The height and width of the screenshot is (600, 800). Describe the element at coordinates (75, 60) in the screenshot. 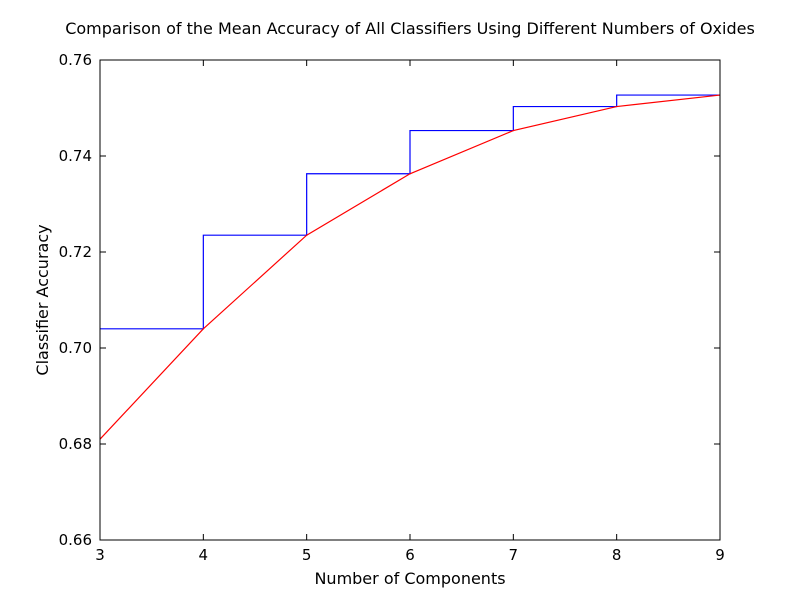

I see `y-tick-label: 0.76` at that location.